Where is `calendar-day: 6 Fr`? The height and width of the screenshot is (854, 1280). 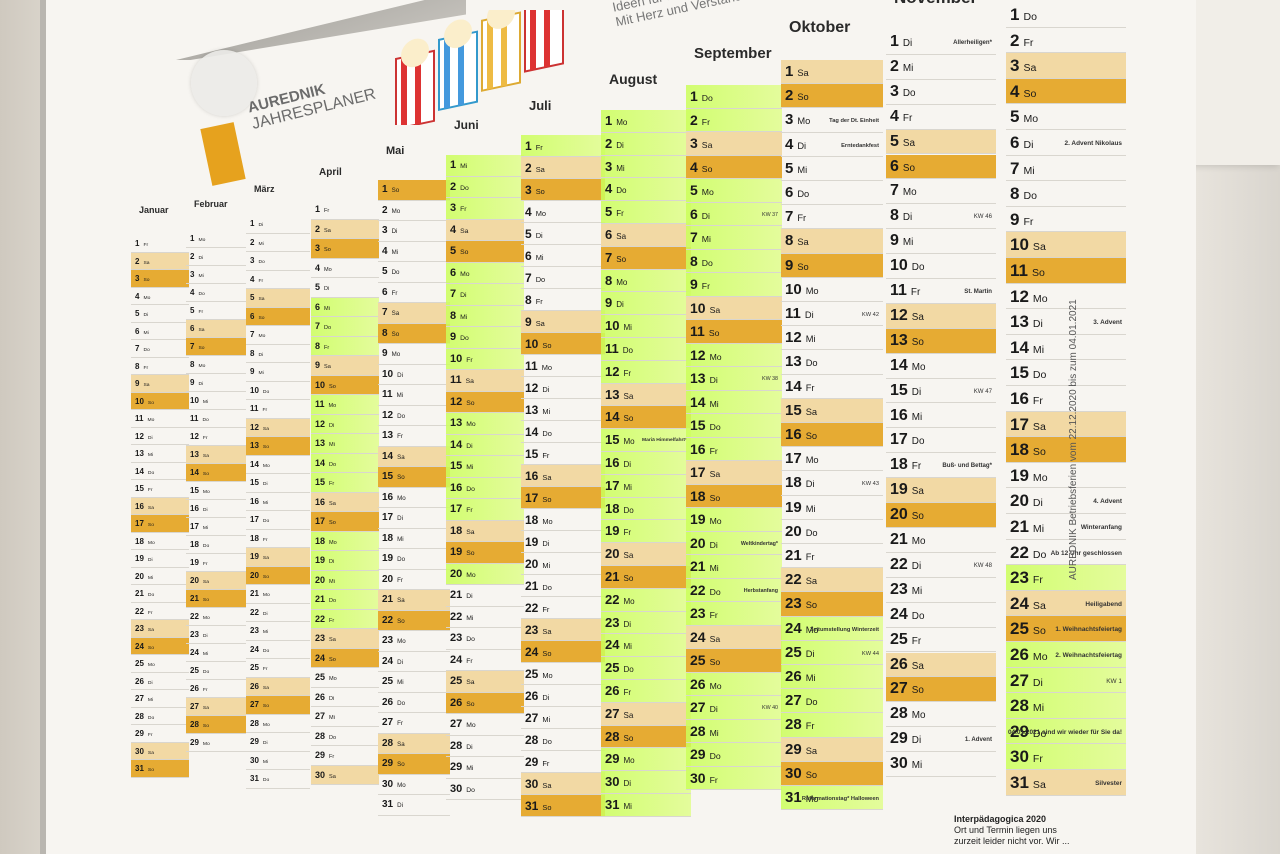 calendar-day: 6 Fr is located at coordinates (414, 293).